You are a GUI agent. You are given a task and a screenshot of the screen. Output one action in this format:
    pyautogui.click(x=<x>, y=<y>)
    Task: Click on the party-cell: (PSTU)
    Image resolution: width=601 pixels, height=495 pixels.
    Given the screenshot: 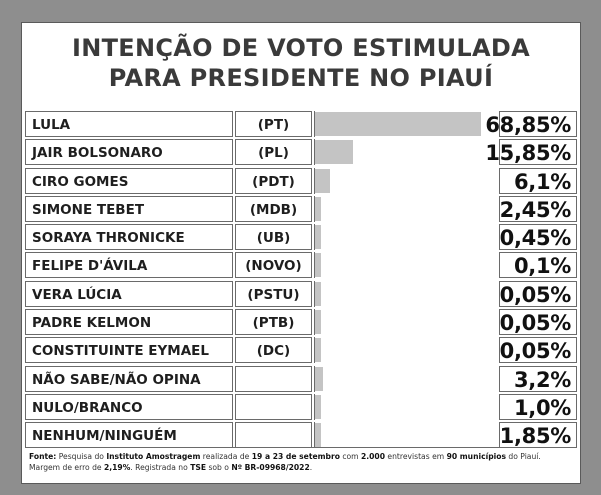 What is the action you would take?
    pyautogui.click(x=273, y=293)
    